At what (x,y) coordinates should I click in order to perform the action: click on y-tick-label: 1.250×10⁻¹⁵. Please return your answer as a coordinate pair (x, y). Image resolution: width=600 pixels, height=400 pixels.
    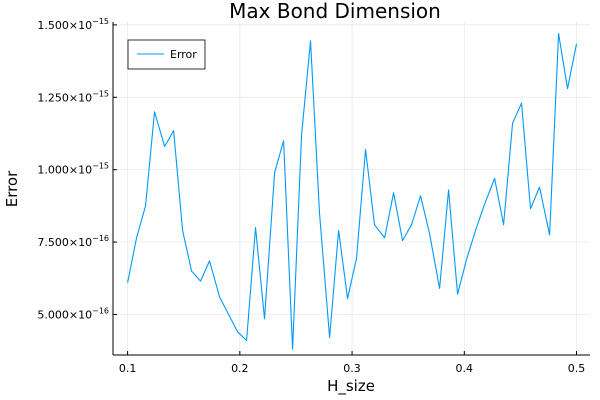
    Looking at the image, I should click on (73, 96).